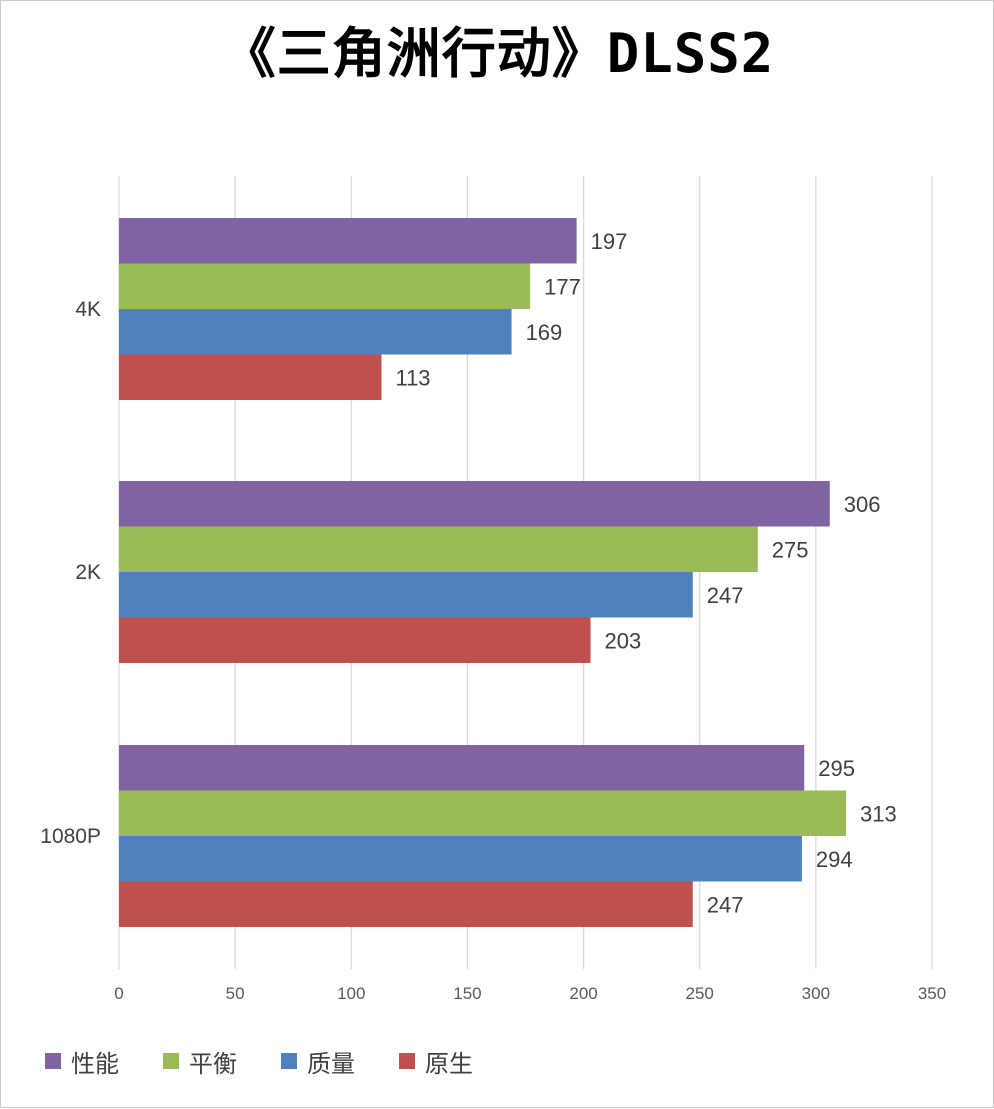 The height and width of the screenshot is (1109, 994). What do you see at coordinates (878, 813) in the screenshot?
I see `data-label: 313` at bounding box center [878, 813].